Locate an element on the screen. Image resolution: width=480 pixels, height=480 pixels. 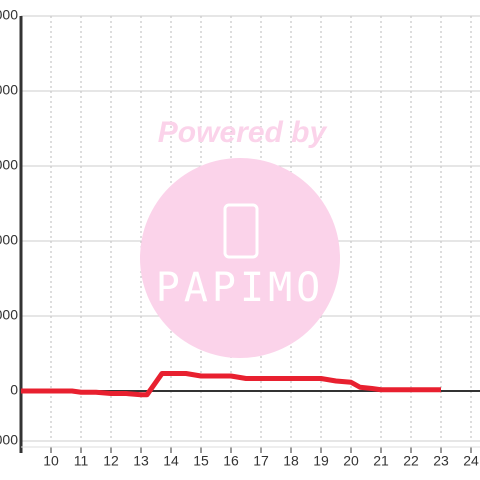
watermark-icon is located at coordinates (241, 231).